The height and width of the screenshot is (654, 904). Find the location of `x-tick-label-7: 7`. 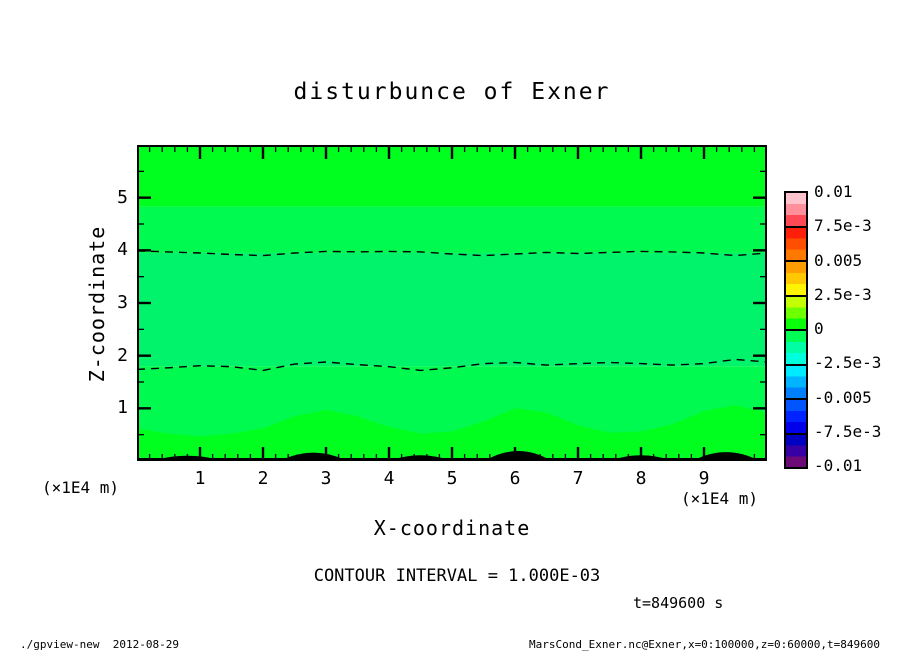

x-tick-label-7: 7 is located at coordinates (578, 478).